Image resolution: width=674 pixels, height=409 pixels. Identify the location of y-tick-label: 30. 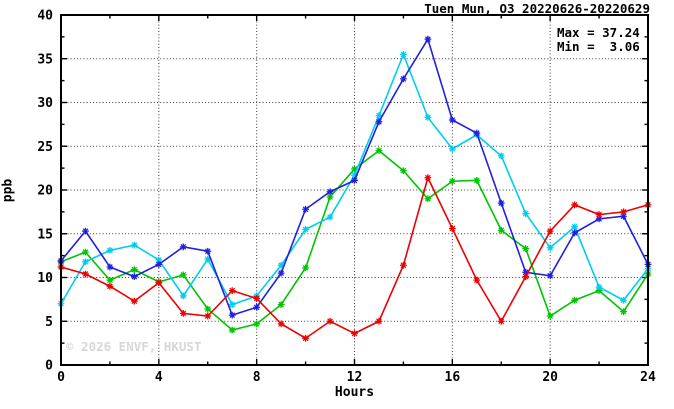
(45, 103).